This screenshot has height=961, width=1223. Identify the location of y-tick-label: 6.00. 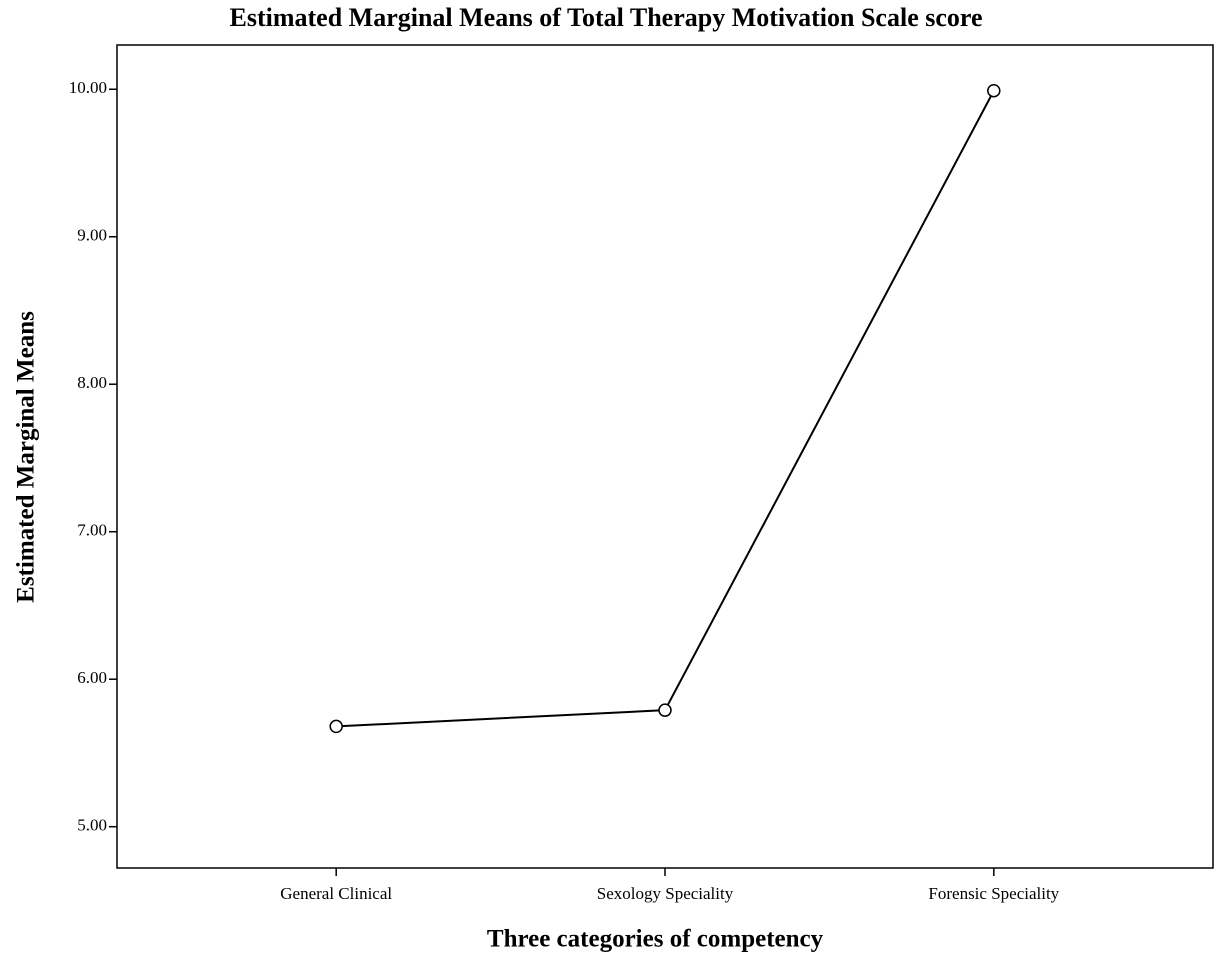
(92, 677).